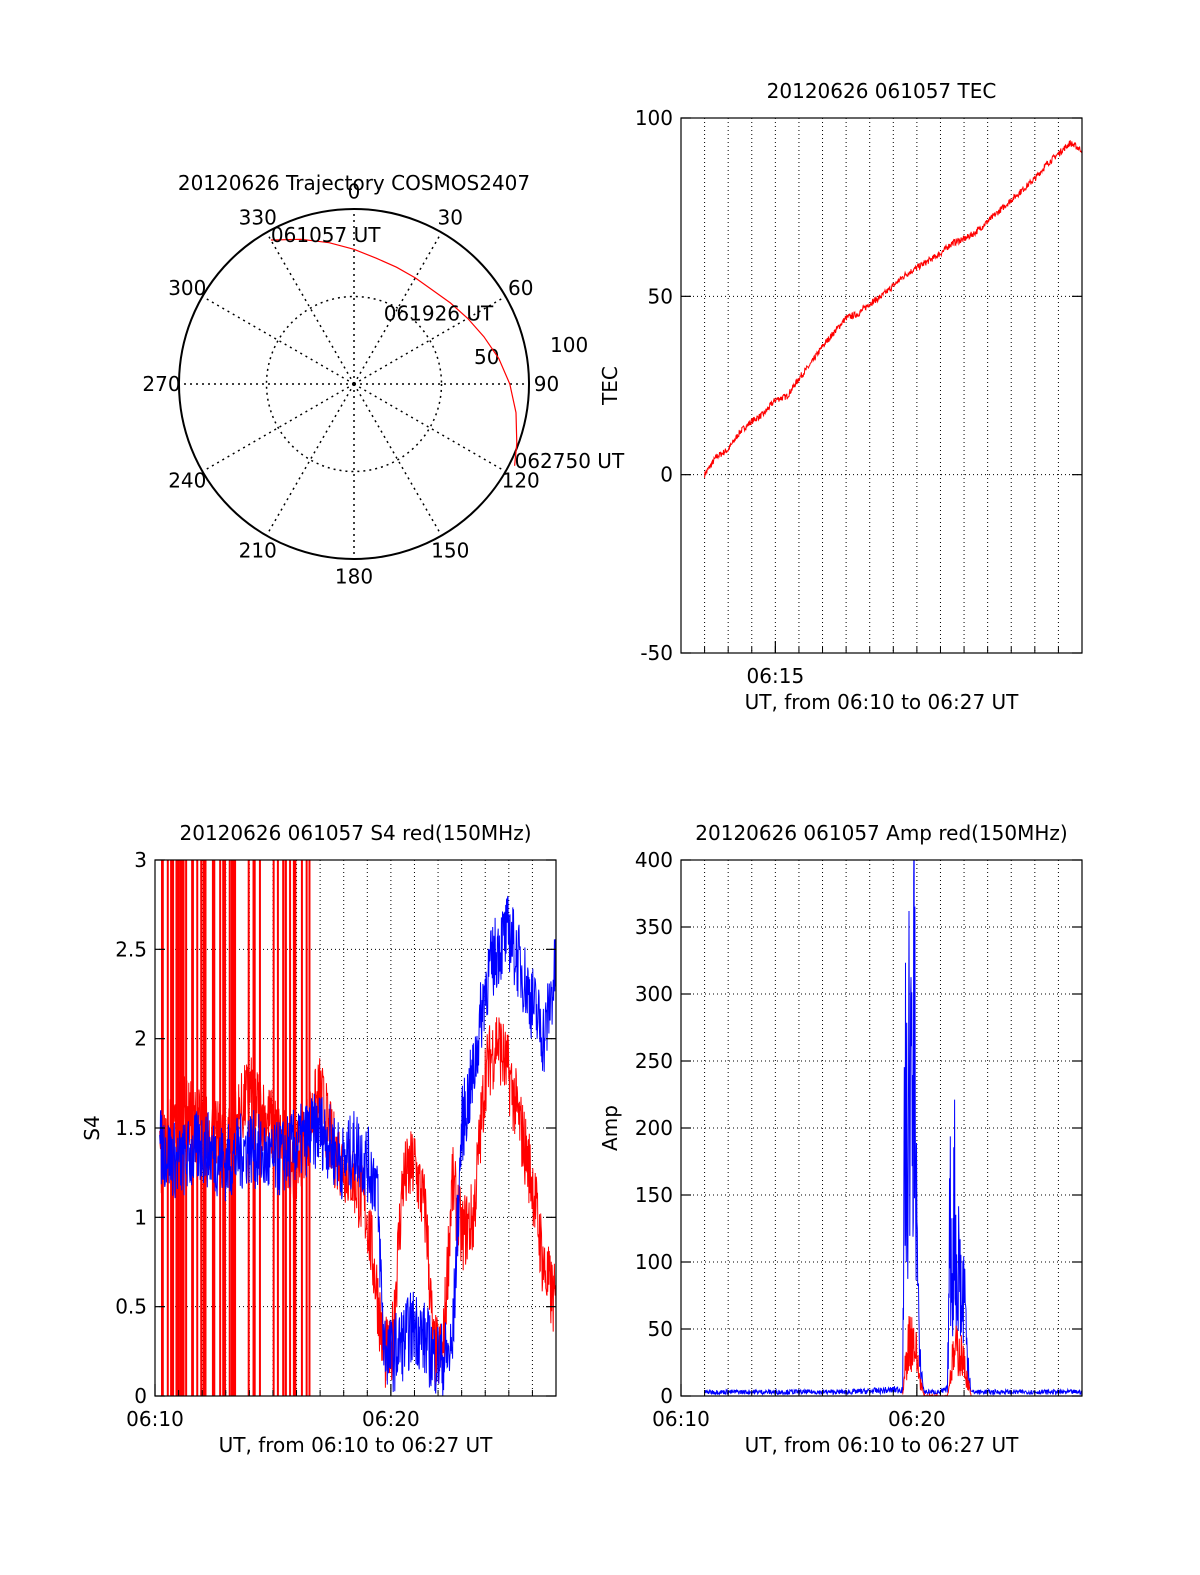 This screenshot has width=1200, height=1575. Describe the element at coordinates (610, 1128) in the screenshot. I see `y-axis-label: Amp` at that location.